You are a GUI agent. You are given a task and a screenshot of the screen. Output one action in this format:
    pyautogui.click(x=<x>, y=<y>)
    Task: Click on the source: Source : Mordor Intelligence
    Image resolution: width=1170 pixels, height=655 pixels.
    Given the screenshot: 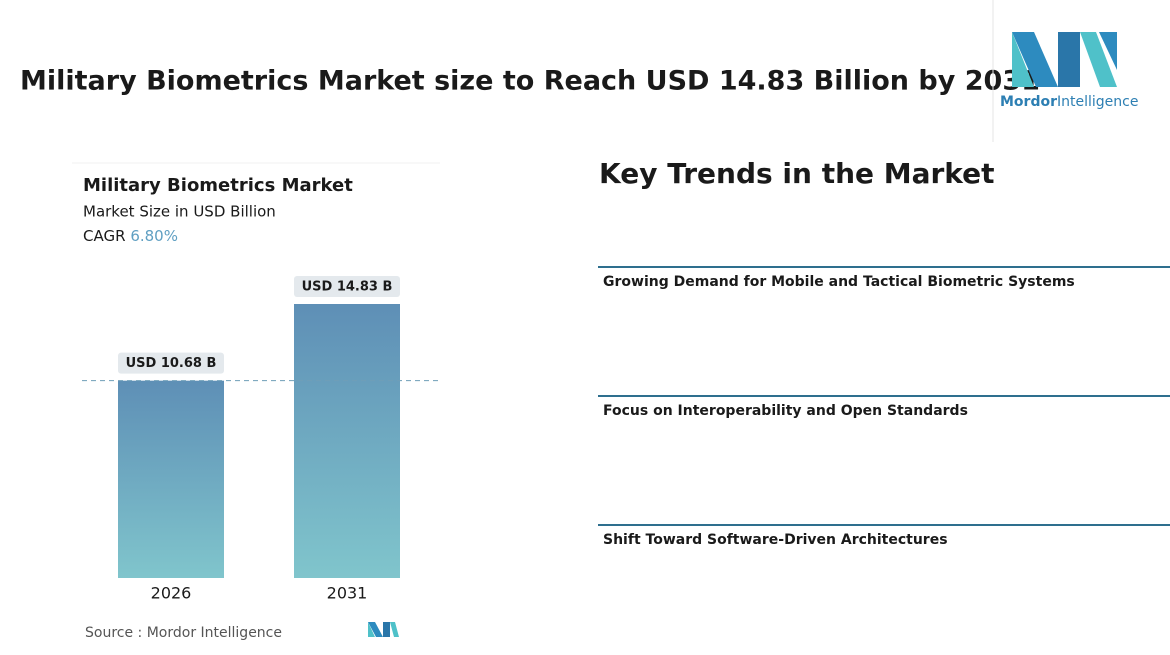 What is the action you would take?
    pyautogui.click(x=183, y=633)
    